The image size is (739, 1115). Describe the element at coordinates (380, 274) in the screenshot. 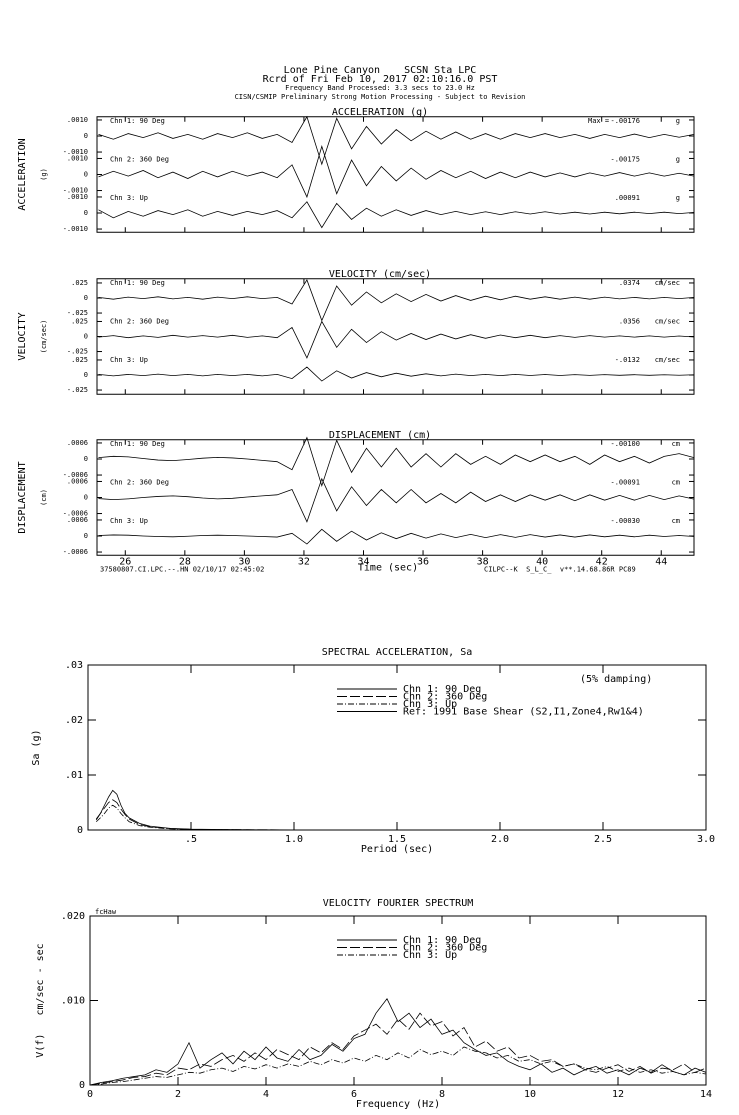

I see `panel-title: VELOCITY (cm/sec)` at that location.